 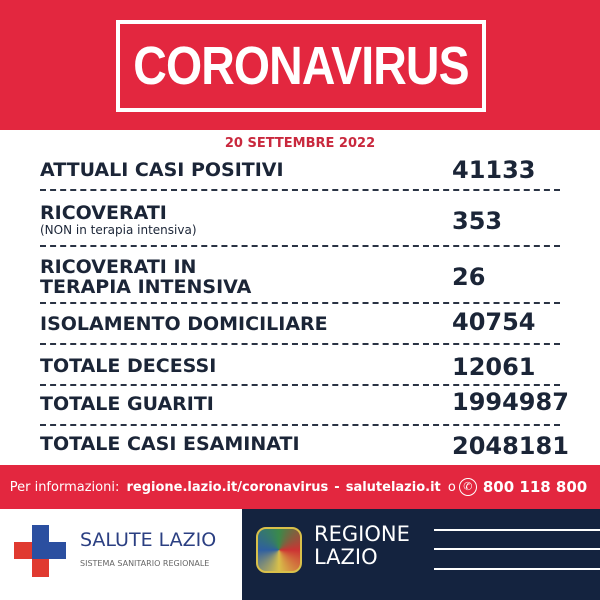 What do you see at coordinates (64, 487) in the screenshot?
I see `info-prefix: Per informazioni:` at bounding box center [64, 487].